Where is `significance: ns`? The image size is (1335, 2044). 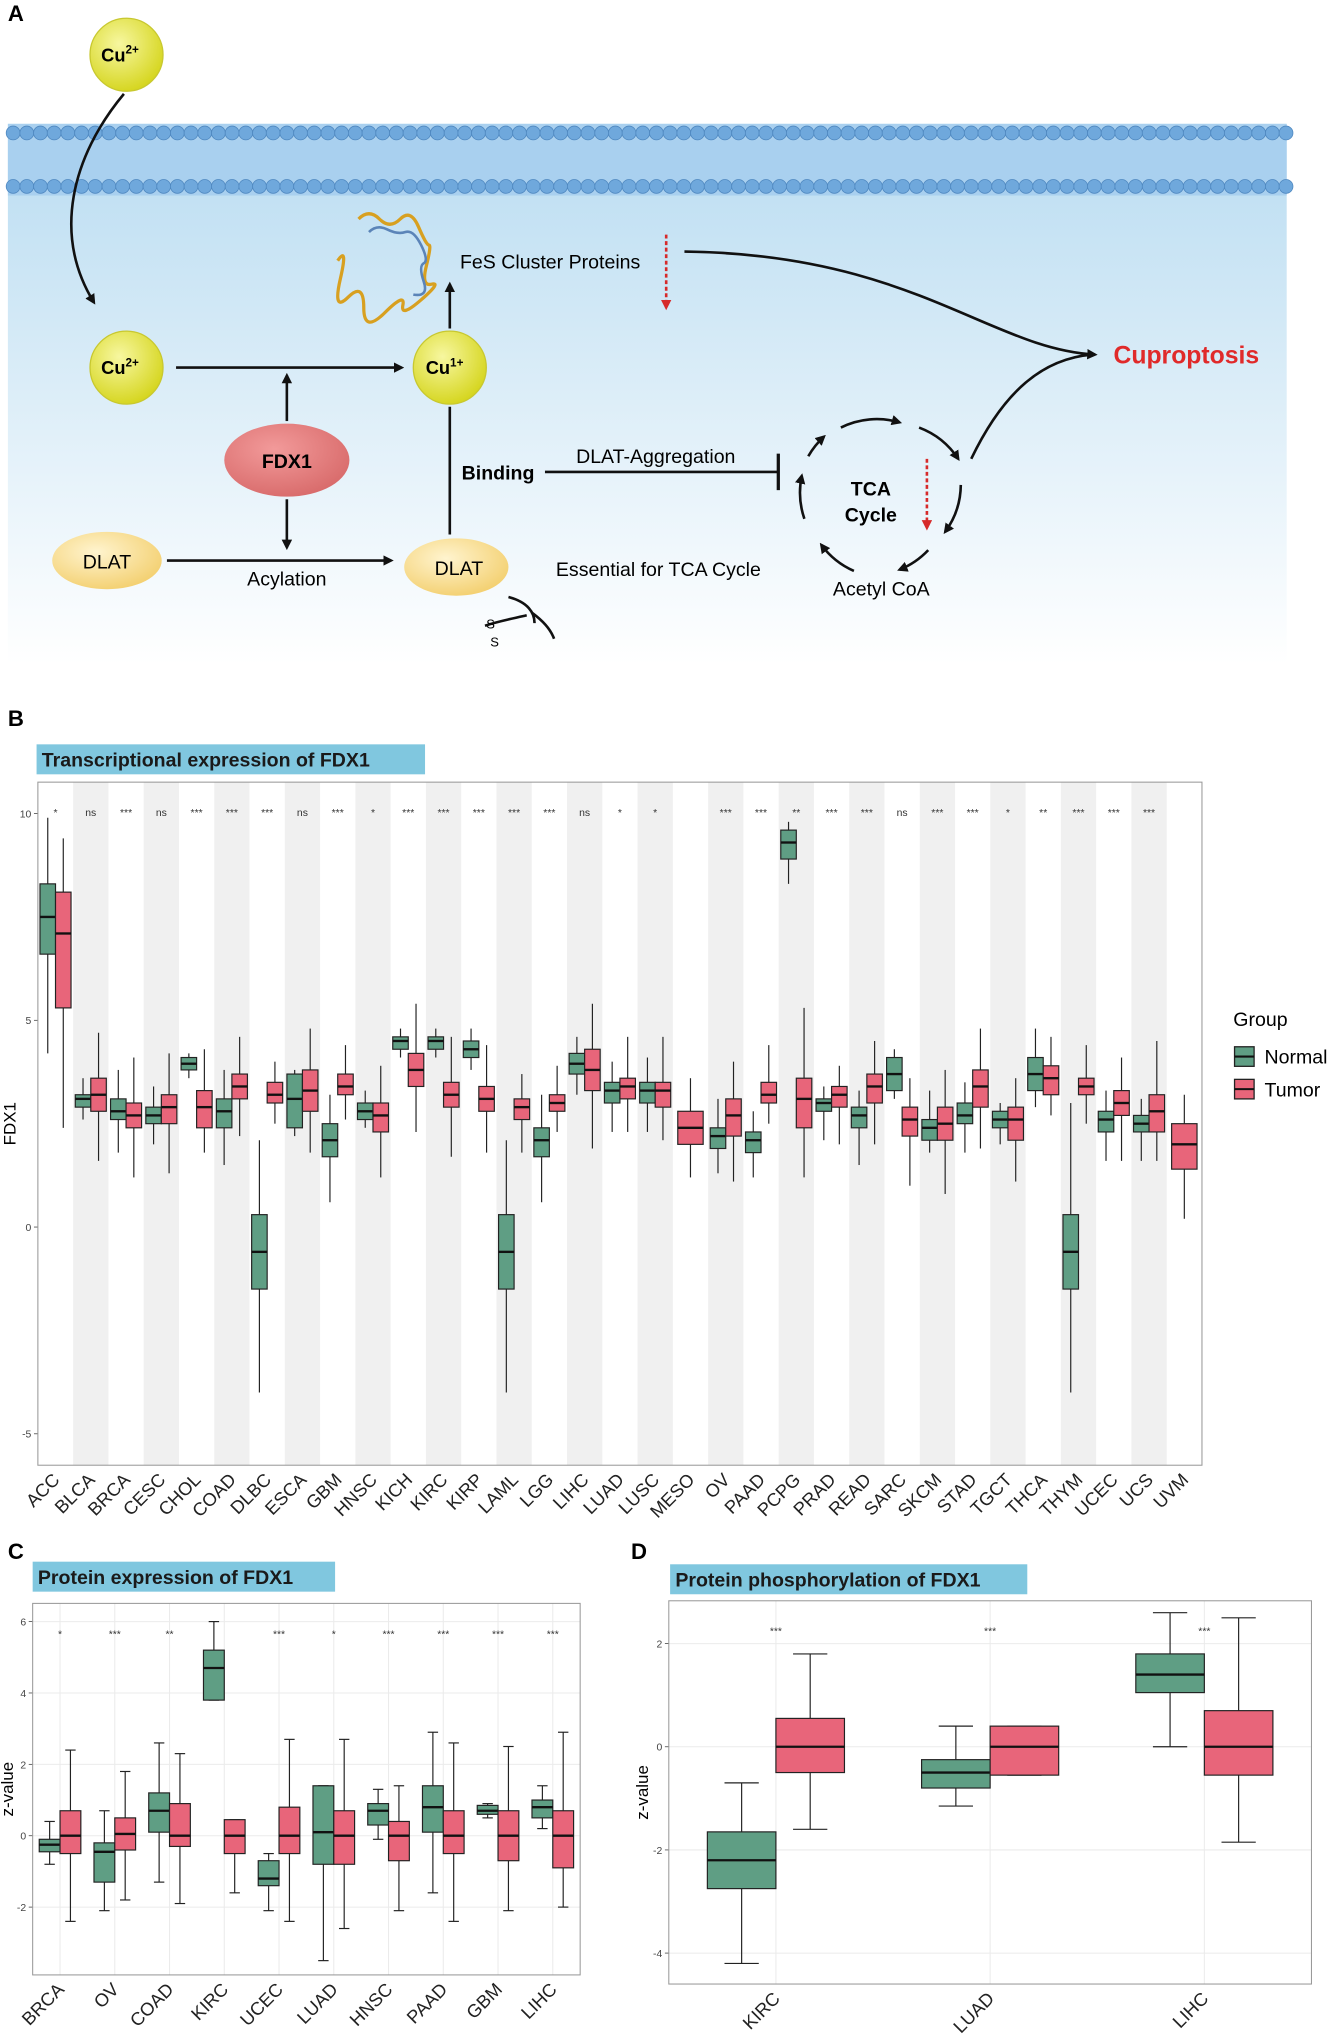 significance: ns is located at coordinates (584, 813).